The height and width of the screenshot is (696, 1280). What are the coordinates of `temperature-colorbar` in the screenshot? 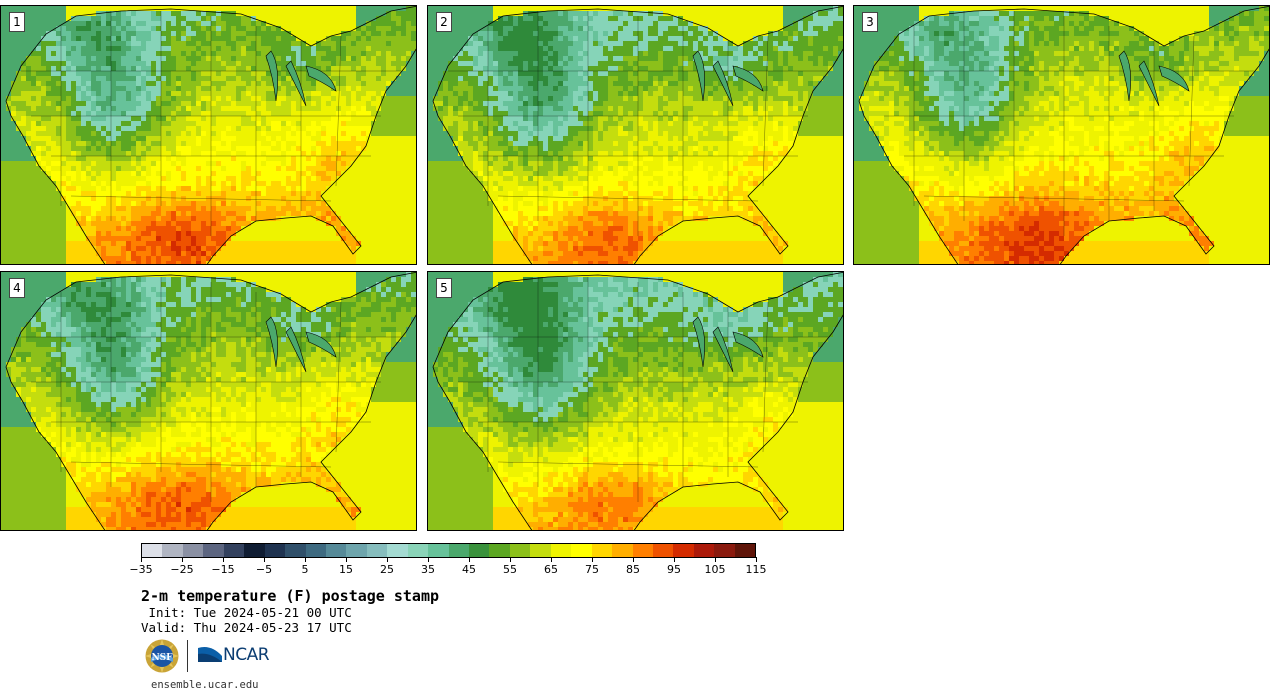 It's located at (448, 550).